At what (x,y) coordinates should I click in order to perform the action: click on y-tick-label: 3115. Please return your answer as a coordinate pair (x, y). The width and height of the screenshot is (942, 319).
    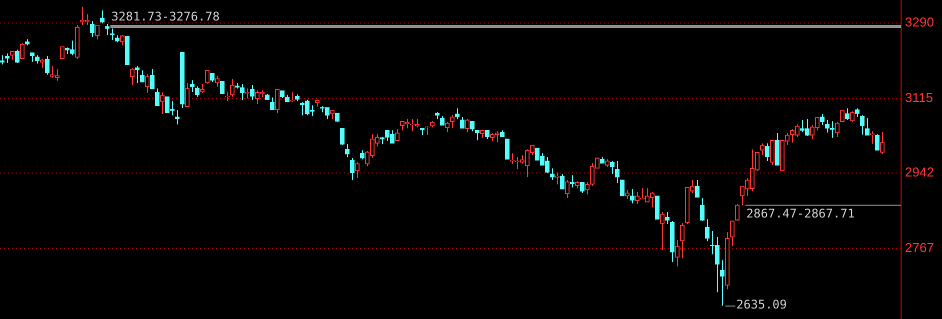
    Looking at the image, I should click on (919, 97).